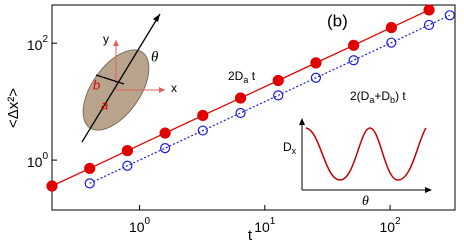 Image resolution: width=464 pixels, height=249 pixels. I want to click on schematic-a: a, so click(104, 104).